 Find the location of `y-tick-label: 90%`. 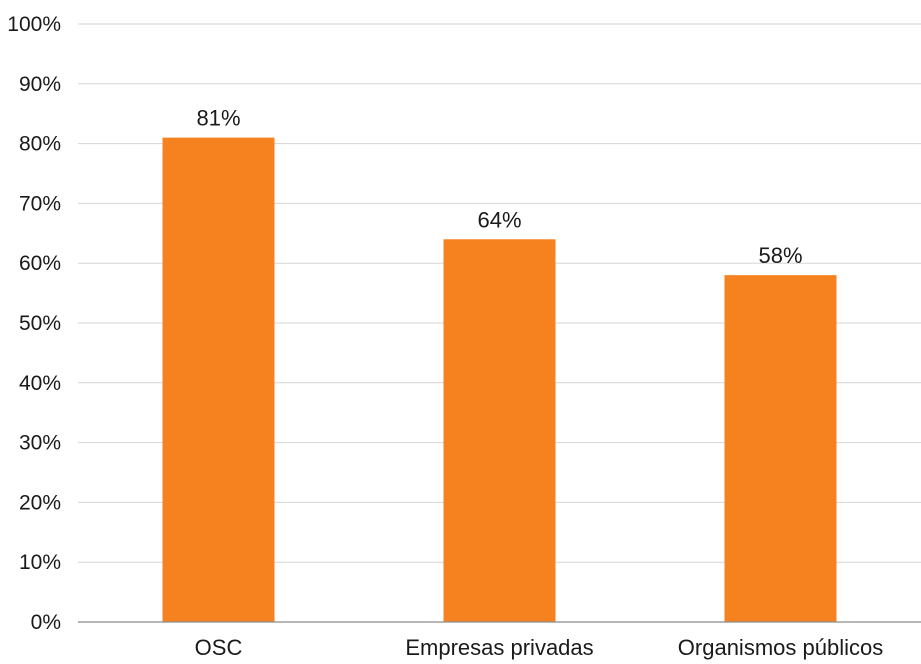

y-tick-label: 90% is located at coordinates (40, 84).